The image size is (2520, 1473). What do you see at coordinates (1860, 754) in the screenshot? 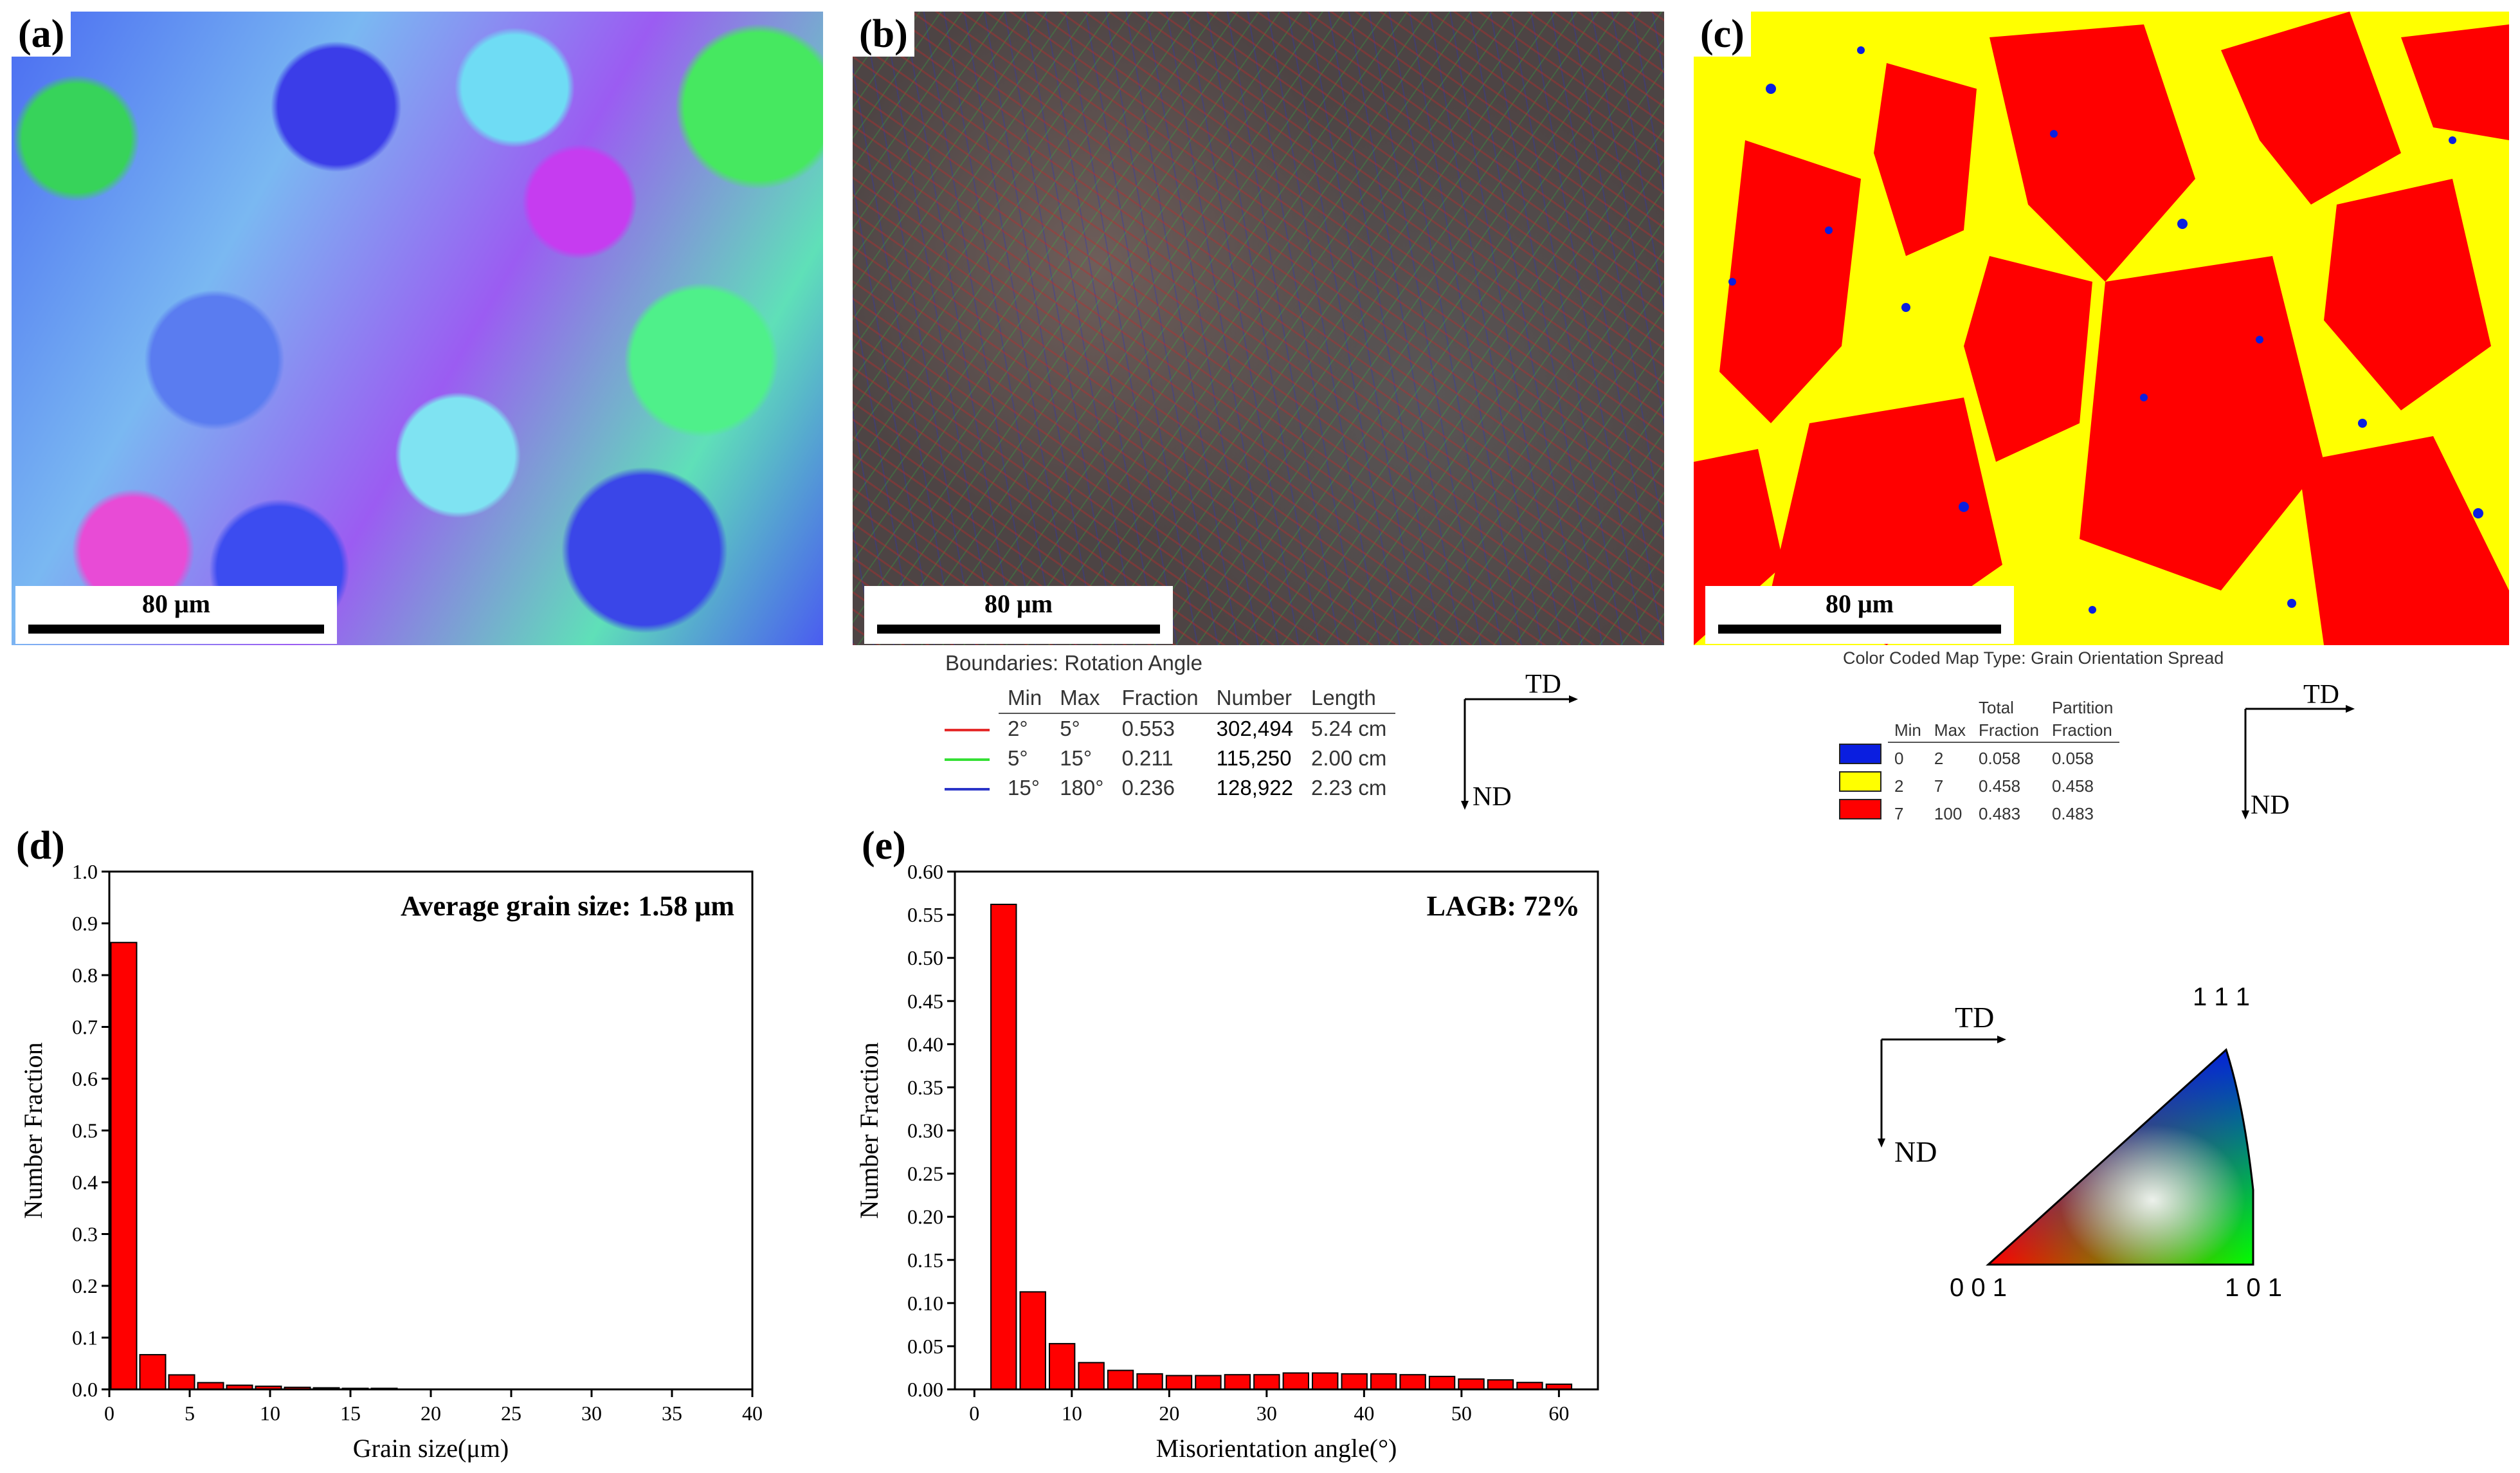
I see `swatch-blue` at bounding box center [1860, 754].